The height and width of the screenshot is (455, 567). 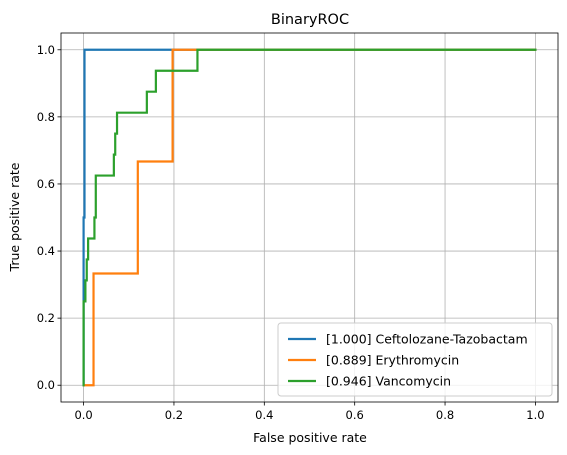 I want to click on legend-label-0: [1.000] Ceftolozane-Tazobactam, so click(x=427, y=339).